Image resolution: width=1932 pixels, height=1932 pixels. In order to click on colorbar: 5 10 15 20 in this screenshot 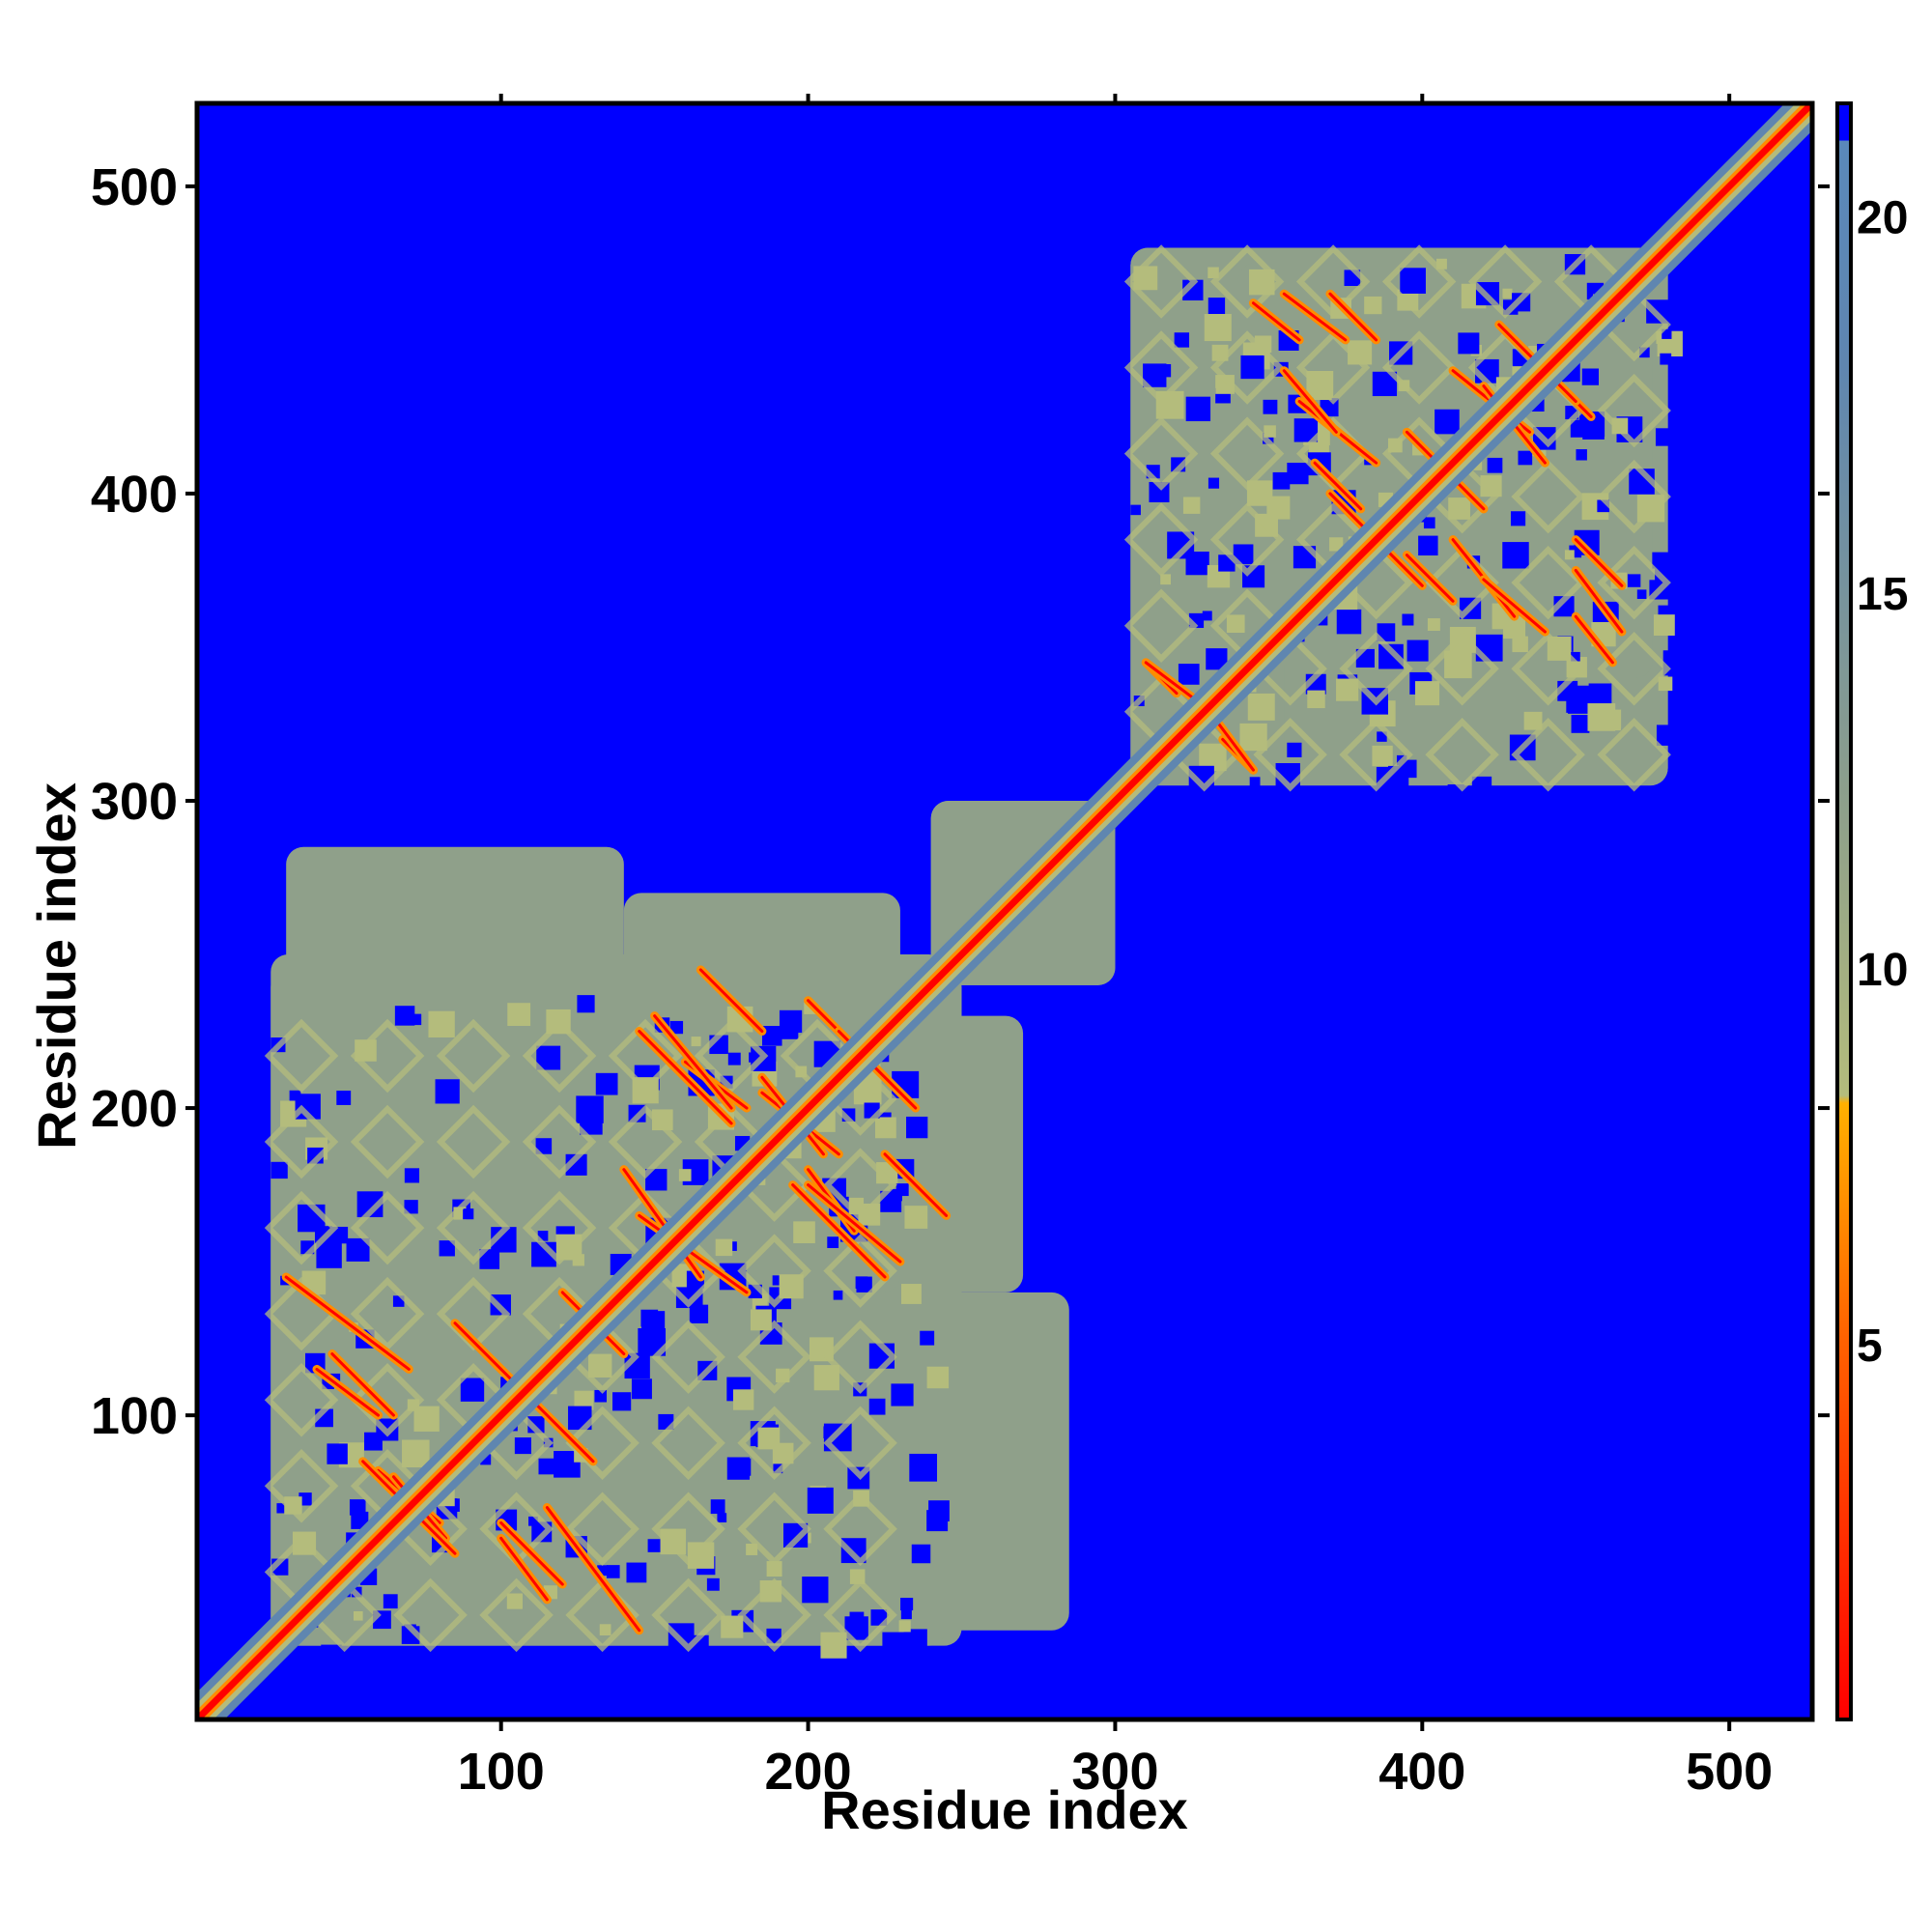, I will do `click(1871, 911)`.